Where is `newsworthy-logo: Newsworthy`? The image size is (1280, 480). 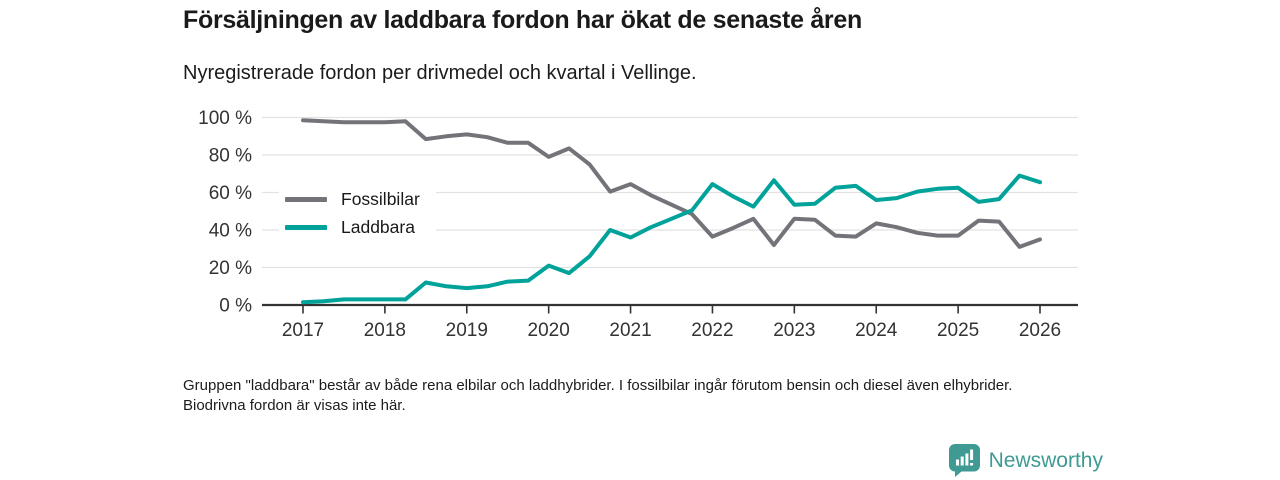 newsworthy-logo: Newsworthy is located at coordinates (1025, 460).